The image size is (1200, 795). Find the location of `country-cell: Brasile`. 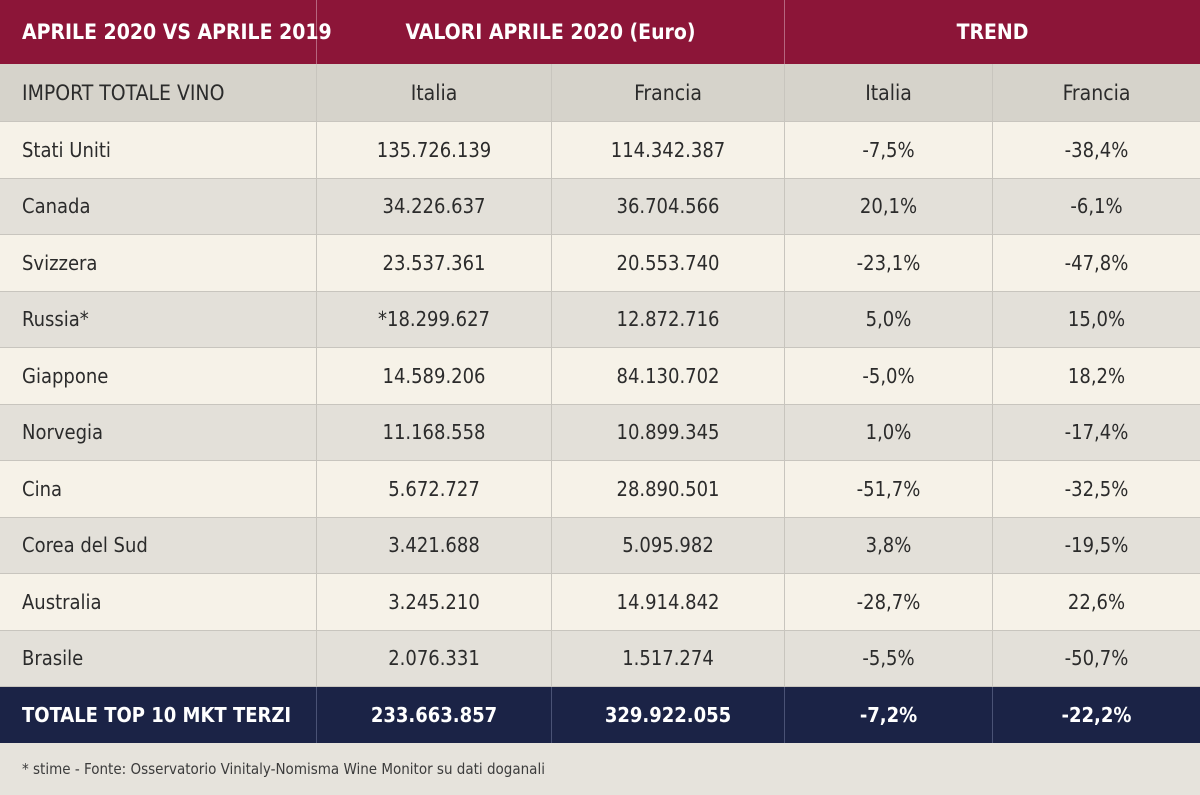

country-cell: Brasile is located at coordinates (158, 658).